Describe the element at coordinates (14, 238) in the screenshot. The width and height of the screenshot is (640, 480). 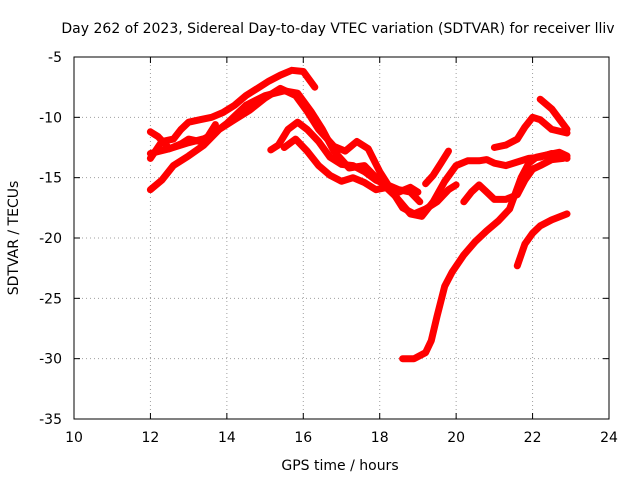
I see `y-axis-label: SDTVAR / TECUs` at that location.